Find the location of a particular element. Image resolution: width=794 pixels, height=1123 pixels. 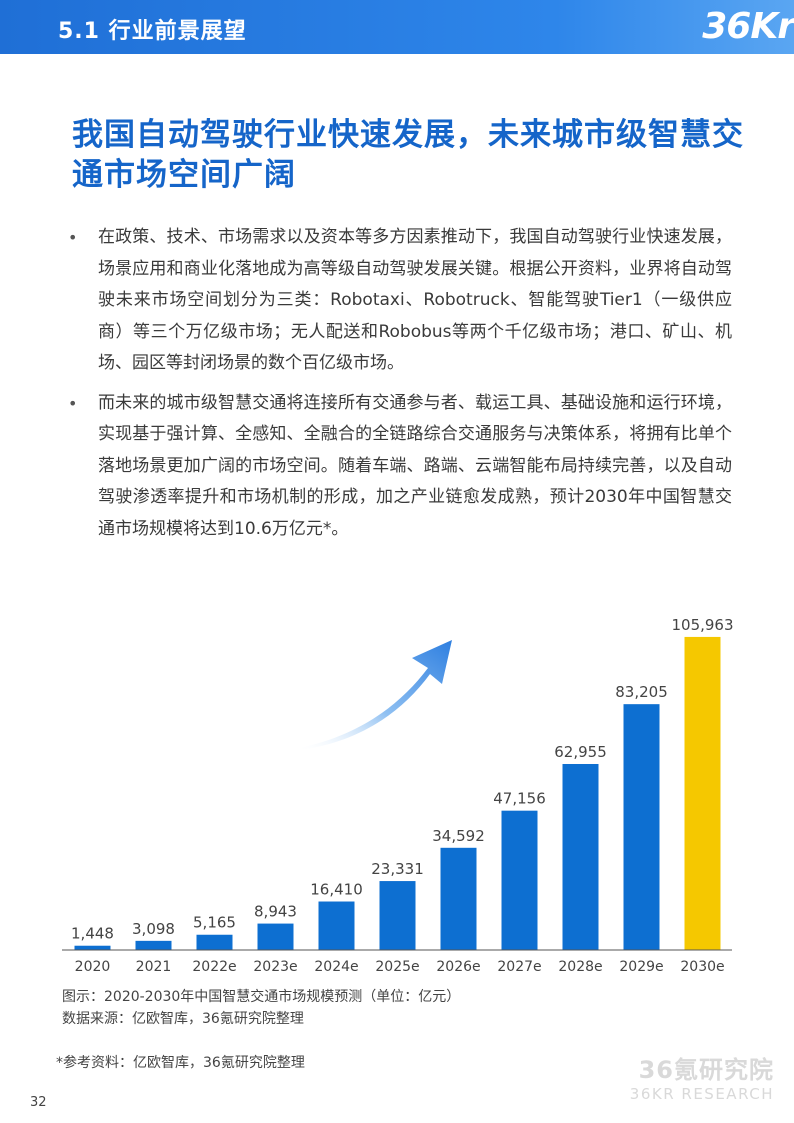

watermark: 36氪研究院 36KR RESEARCH is located at coordinates (702, 1082).